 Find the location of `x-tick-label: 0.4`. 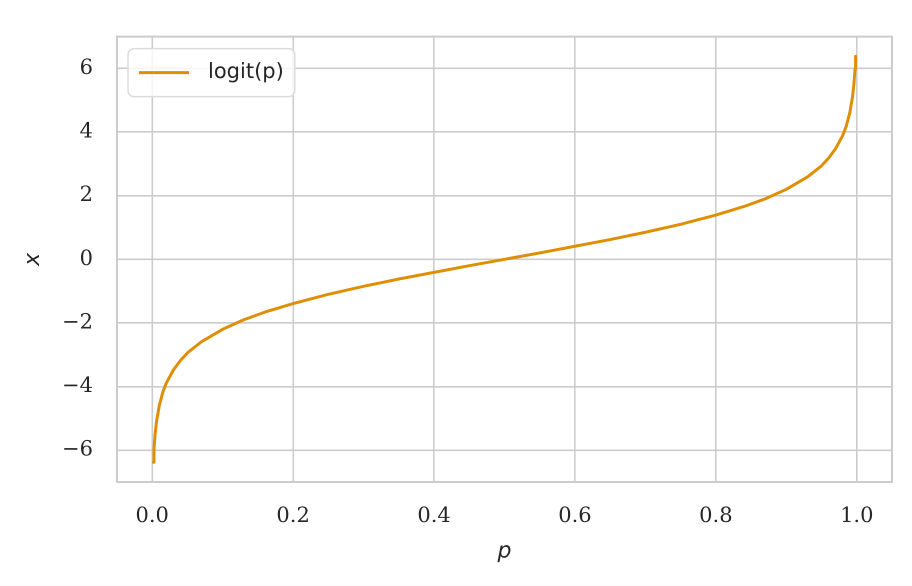

x-tick-label: 0.4 is located at coordinates (434, 515).